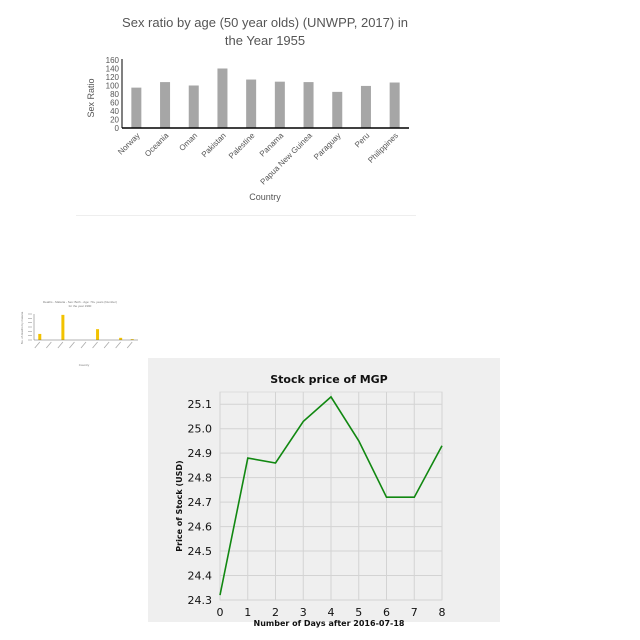 This screenshot has width=640, height=640. What do you see at coordinates (179, 505) in the screenshot?
I see `stock-y-axis-title: Price of Stock (USD)` at bounding box center [179, 505].